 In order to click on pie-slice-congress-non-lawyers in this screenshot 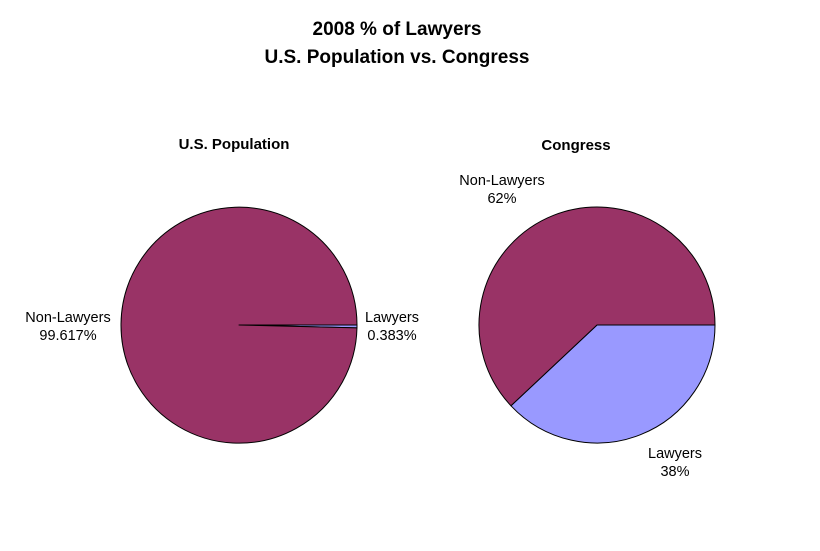, I will do `click(597, 306)`.